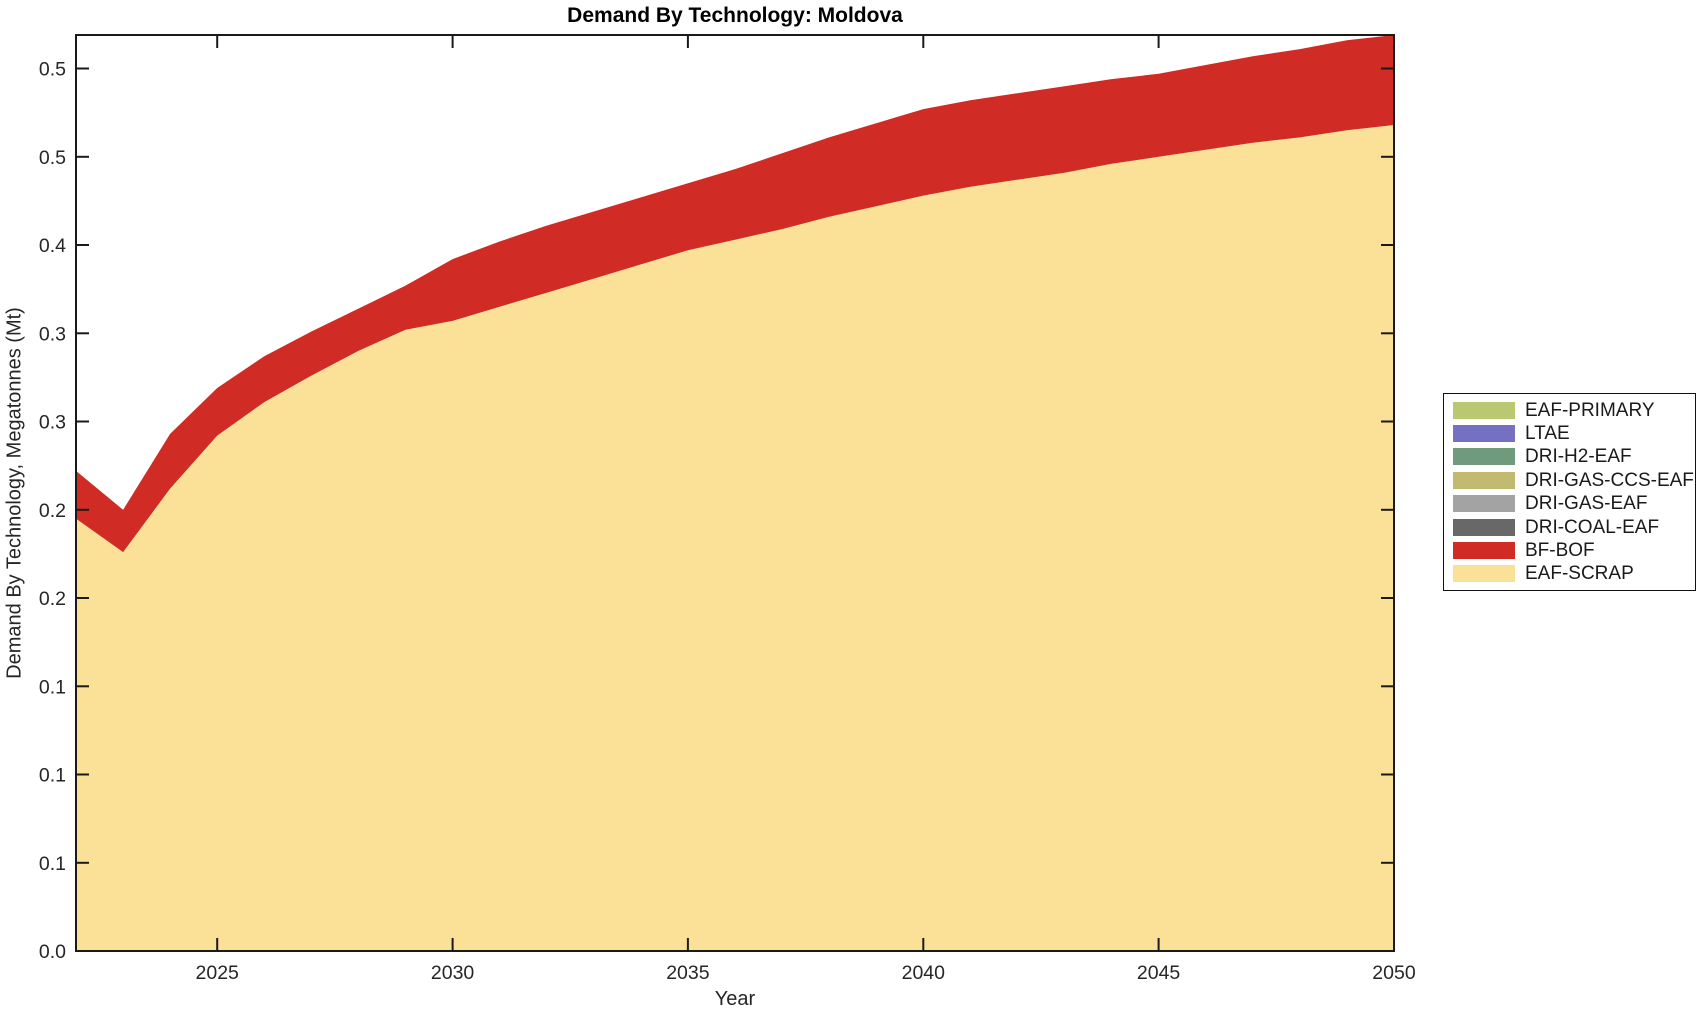 This screenshot has height=1020, width=1703. I want to click on legend-item-DRI-H2-EAF: DRI-H2-EAF, so click(1571, 457).